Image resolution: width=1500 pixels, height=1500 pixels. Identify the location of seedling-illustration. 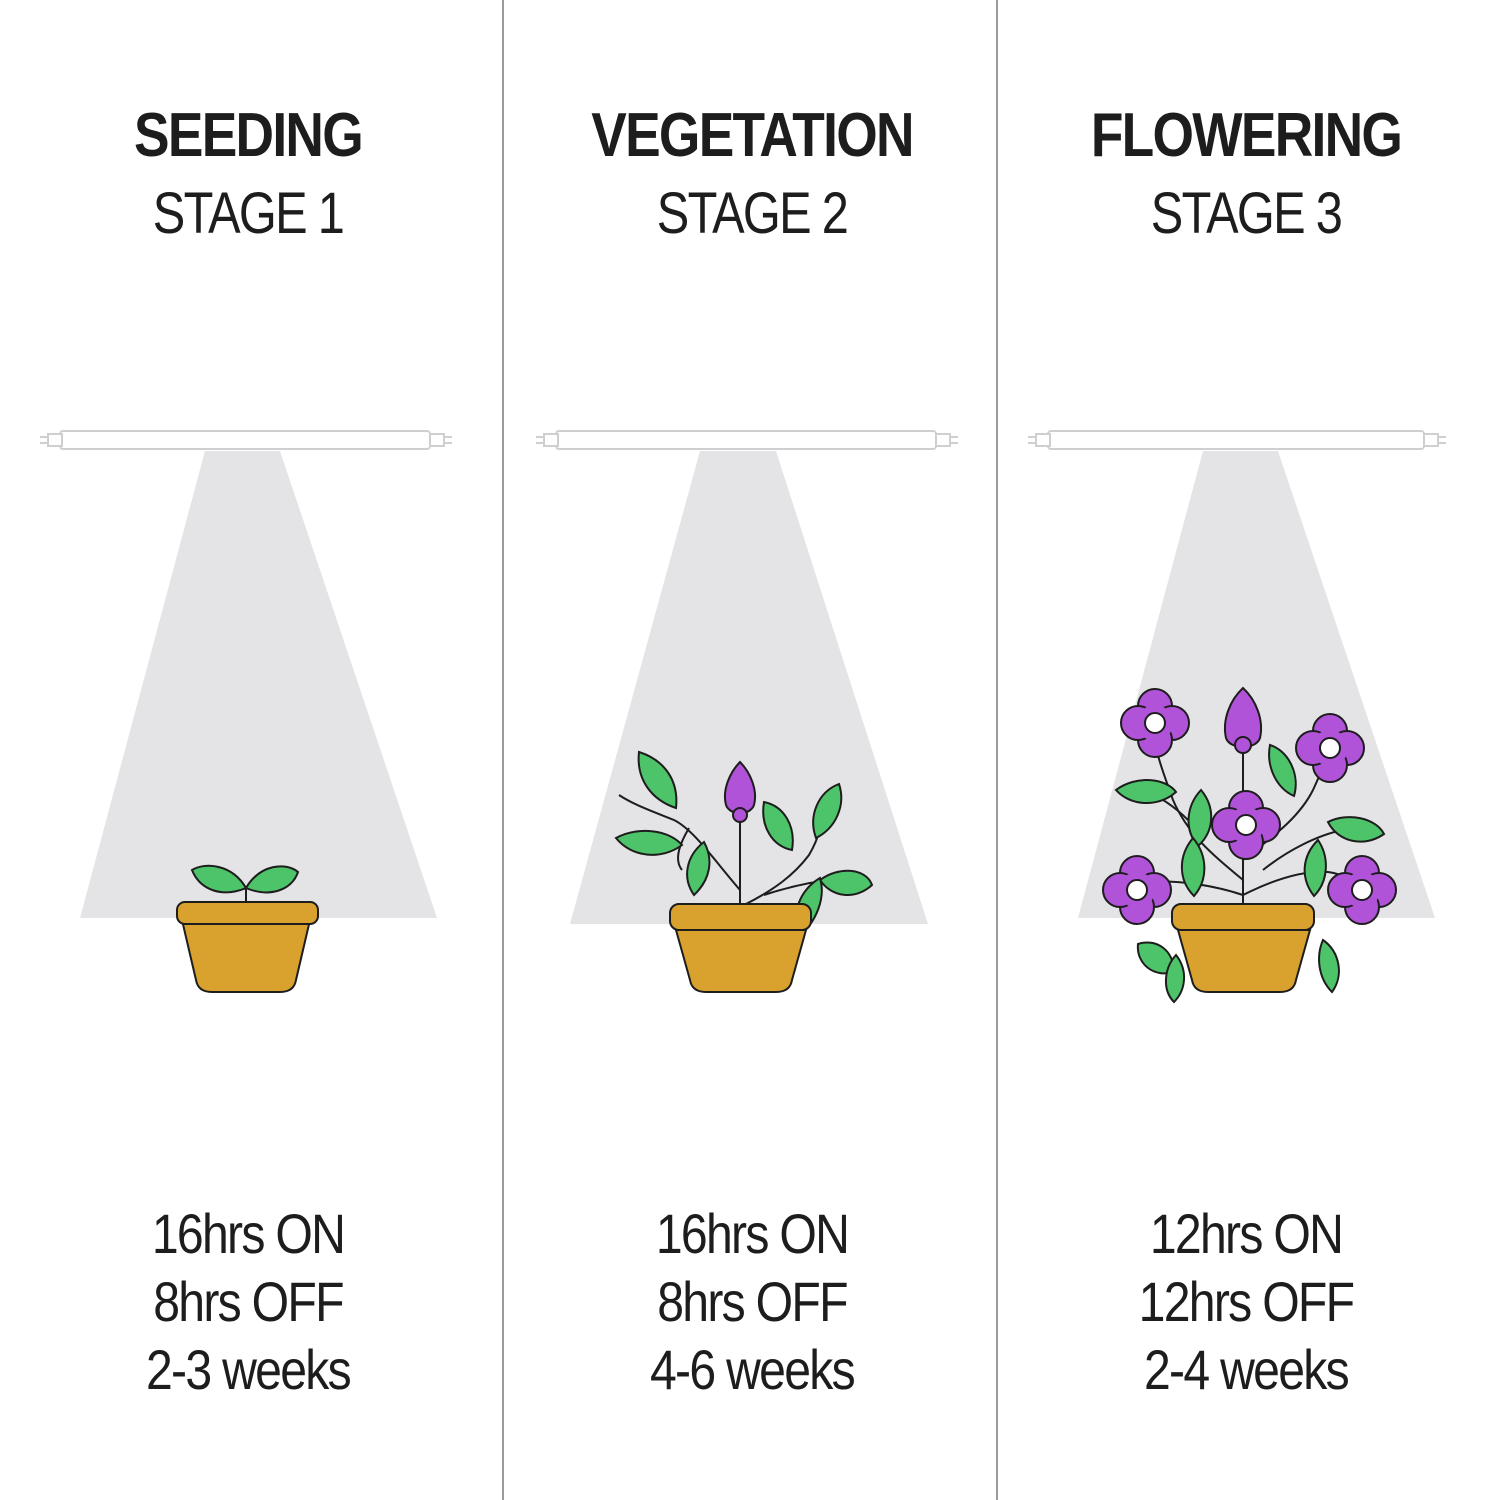
(246, 711).